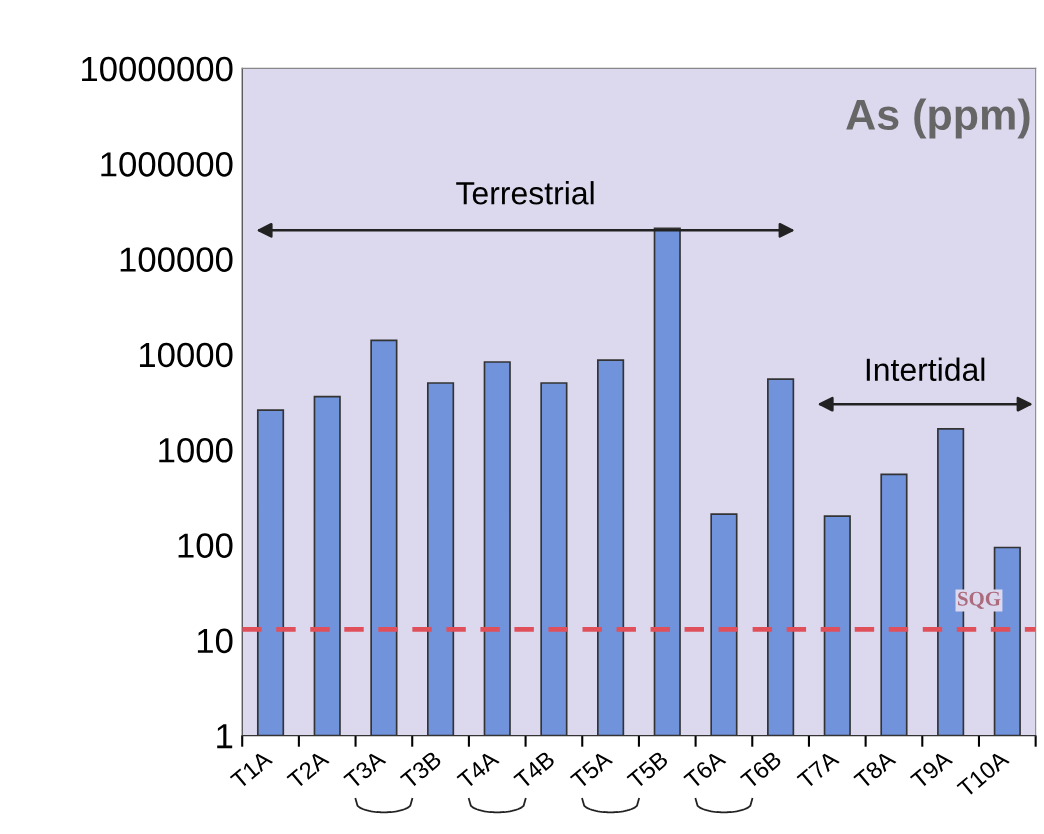  I want to click on x-tick-label: T3A, so click(365, 769).